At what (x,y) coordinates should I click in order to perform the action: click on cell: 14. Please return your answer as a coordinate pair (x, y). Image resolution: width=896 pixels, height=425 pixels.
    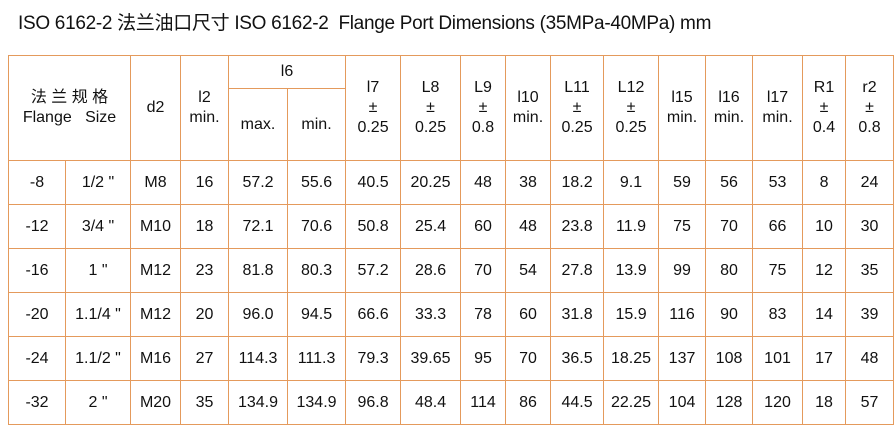
    Looking at the image, I should click on (824, 314).